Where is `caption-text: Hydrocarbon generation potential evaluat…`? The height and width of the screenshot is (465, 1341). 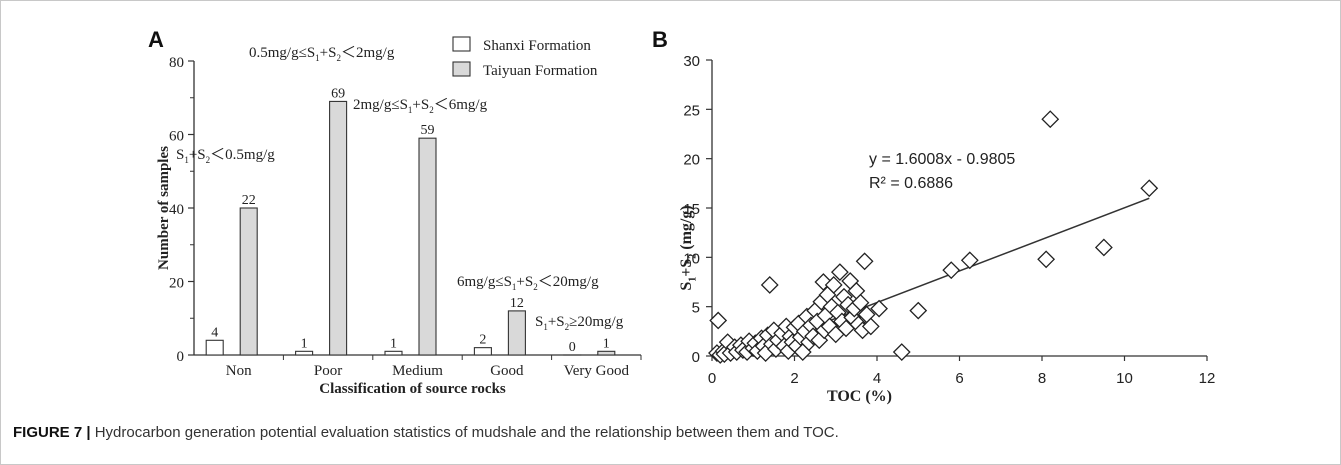
caption-text: Hydrocarbon generation potential evaluat… is located at coordinates (464, 432).